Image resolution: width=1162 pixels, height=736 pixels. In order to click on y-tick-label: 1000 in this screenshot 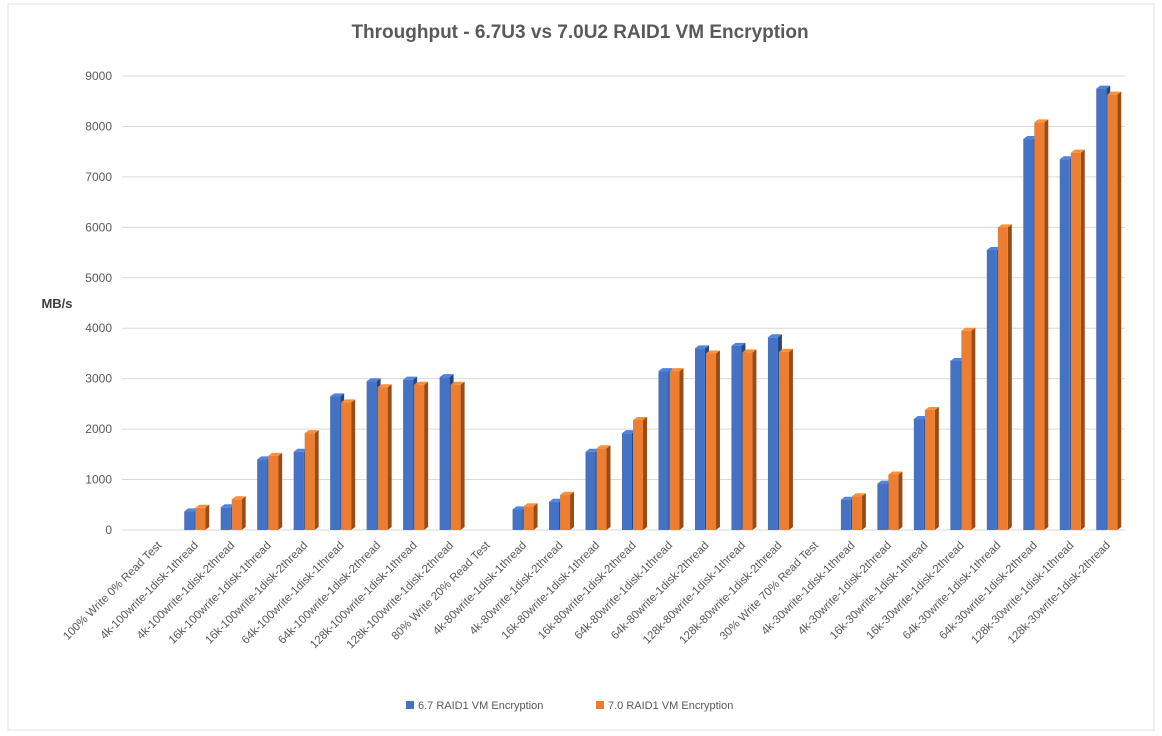, I will do `click(98, 480)`.